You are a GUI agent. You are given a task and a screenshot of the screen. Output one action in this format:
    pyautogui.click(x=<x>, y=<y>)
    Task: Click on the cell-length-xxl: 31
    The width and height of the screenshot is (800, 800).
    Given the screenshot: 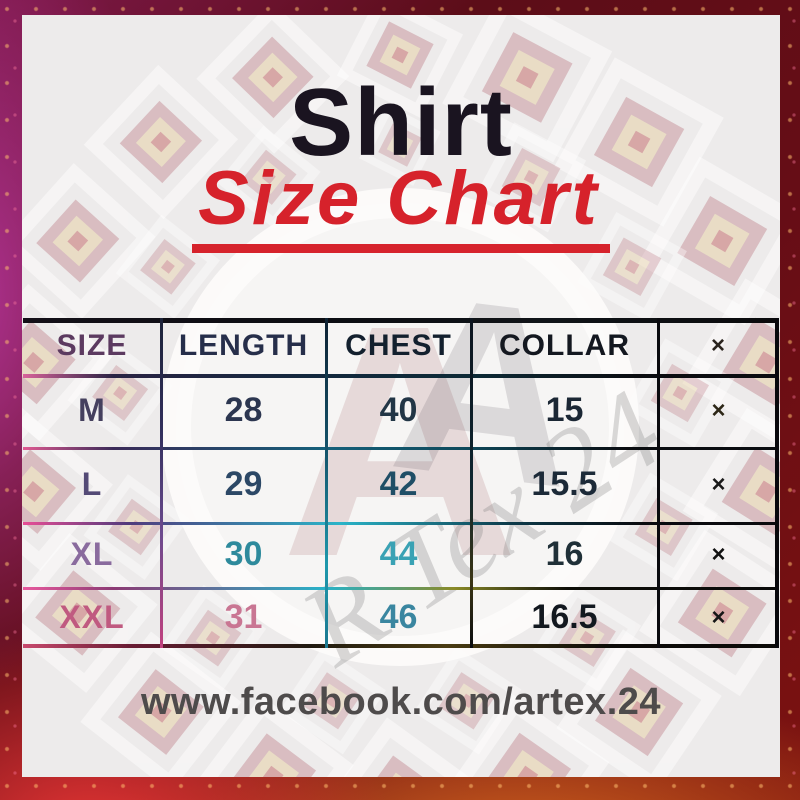 What is the action you would take?
    pyautogui.click(x=243, y=617)
    